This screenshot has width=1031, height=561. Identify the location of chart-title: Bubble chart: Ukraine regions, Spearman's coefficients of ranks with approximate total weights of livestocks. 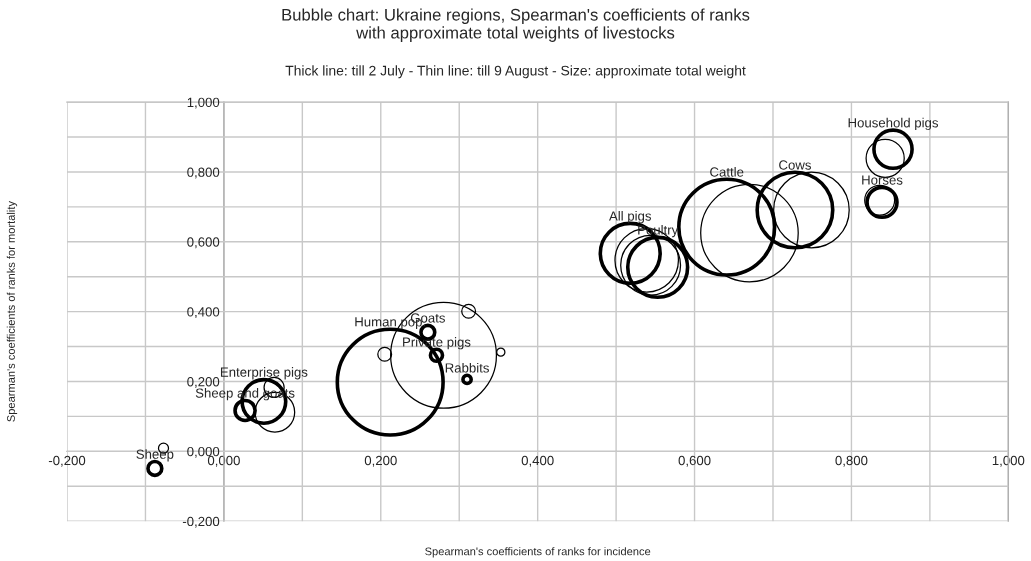
(516, 25).